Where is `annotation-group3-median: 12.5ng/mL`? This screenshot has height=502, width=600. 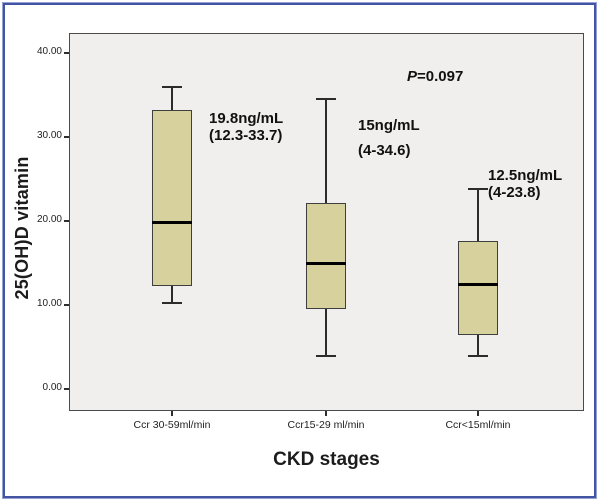 annotation-group3-median: 12.5ng/mL is located at coordinates (525, 175).